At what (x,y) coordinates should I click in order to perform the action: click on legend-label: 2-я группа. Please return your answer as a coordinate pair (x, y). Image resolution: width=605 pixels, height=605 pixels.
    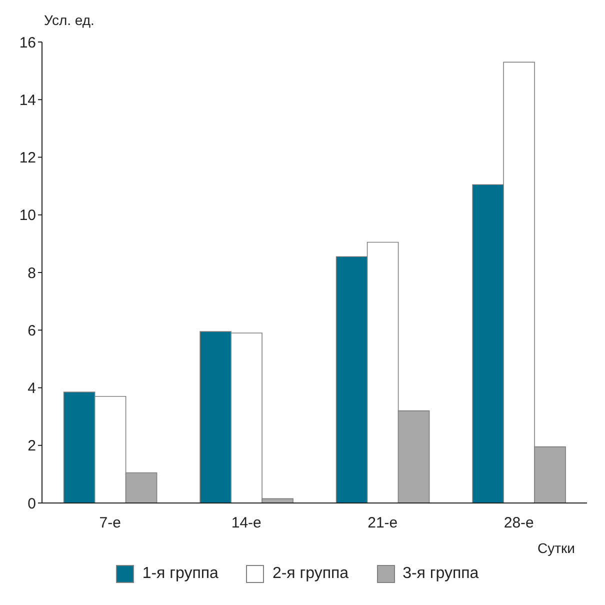
    Looking at the image, I should click on (310, 574).